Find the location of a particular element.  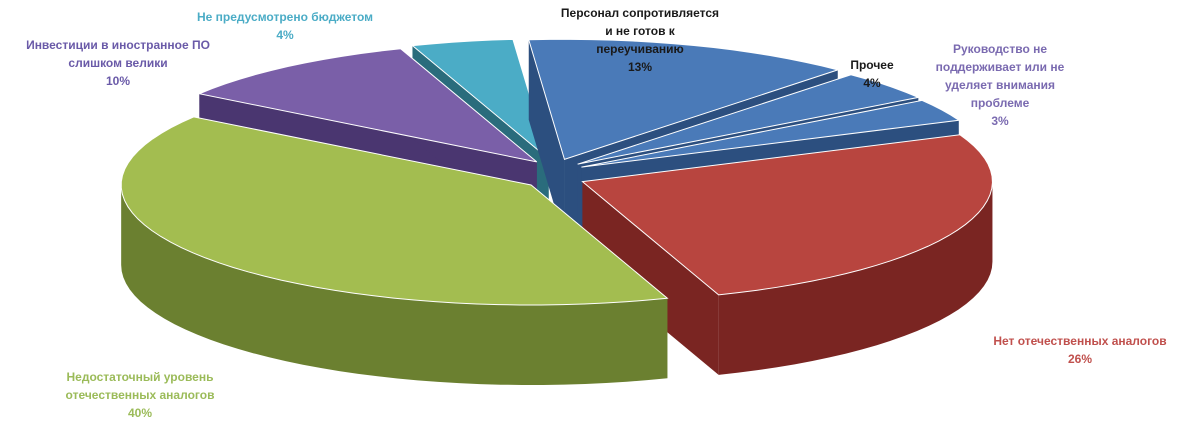

slice-label-text: Не предусмотрено бюджетом is located at coordinates (285, 17).